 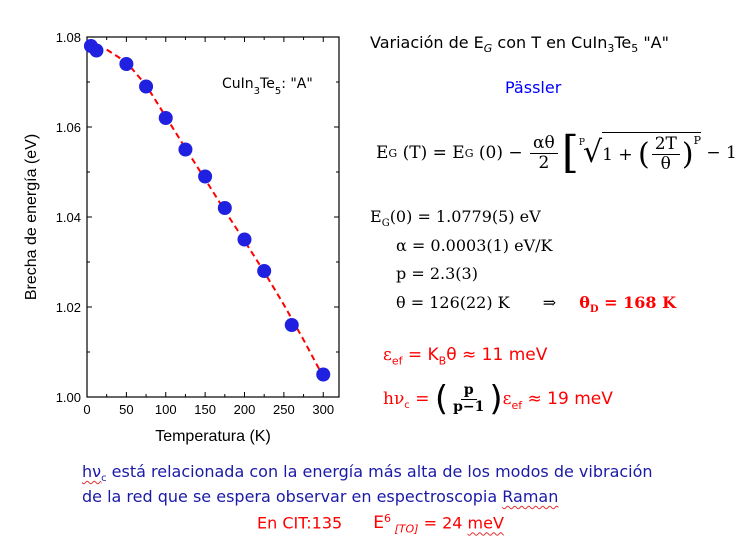 I want to click on theta-d-value: = 168 K, so click(x=637, y=302).